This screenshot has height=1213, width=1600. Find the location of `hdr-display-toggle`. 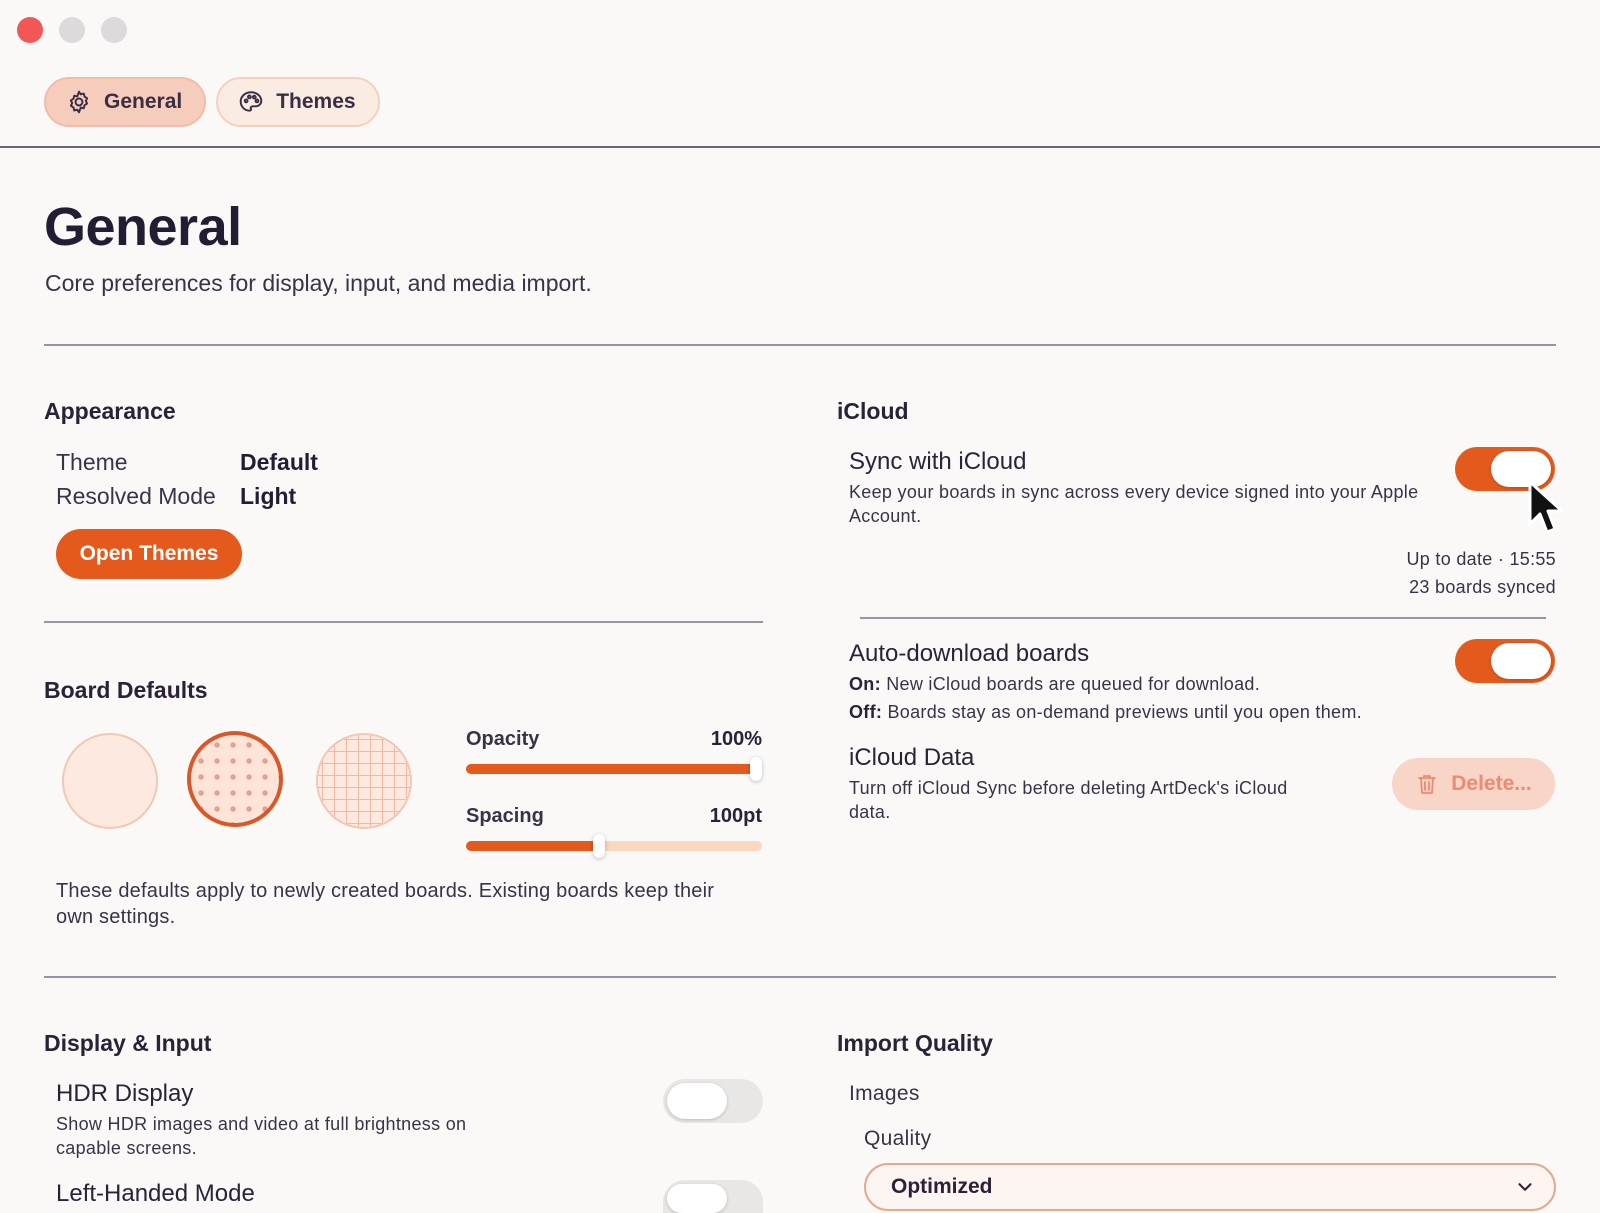

hdr-display-toggle is located at coordinates (713, 1101).